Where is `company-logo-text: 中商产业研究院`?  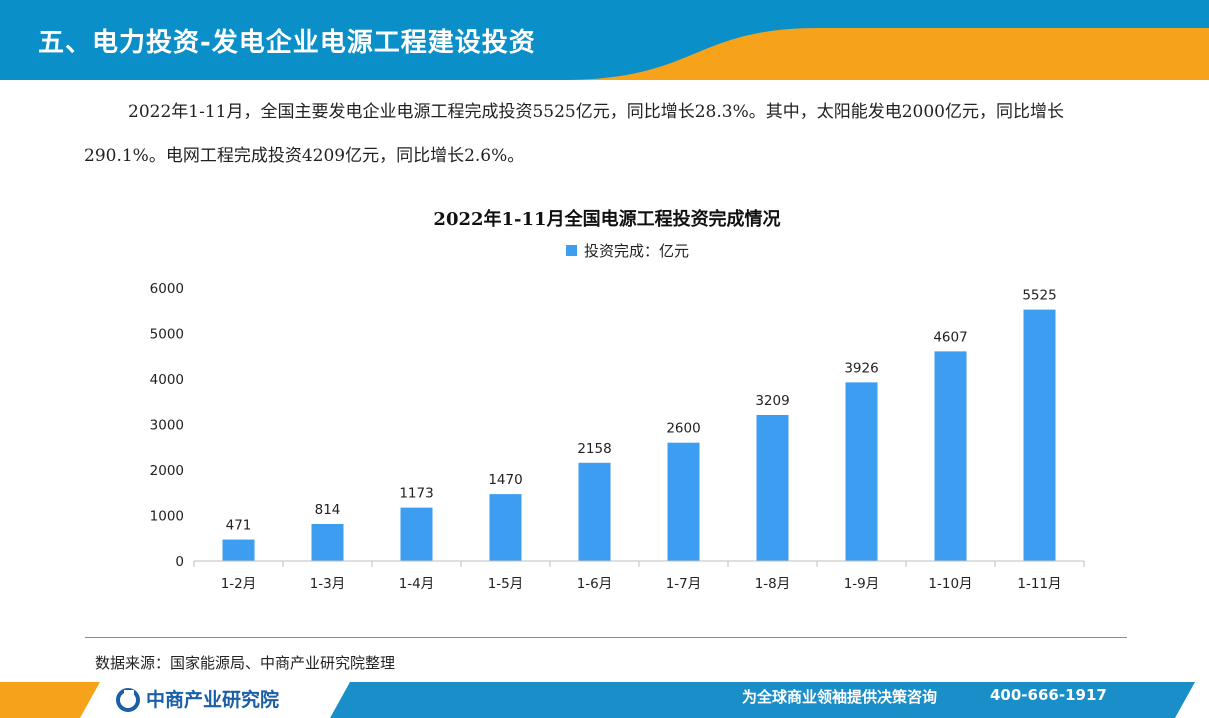
company-logo-text: 中商产业研究院 is located at coordinates (213, 700).